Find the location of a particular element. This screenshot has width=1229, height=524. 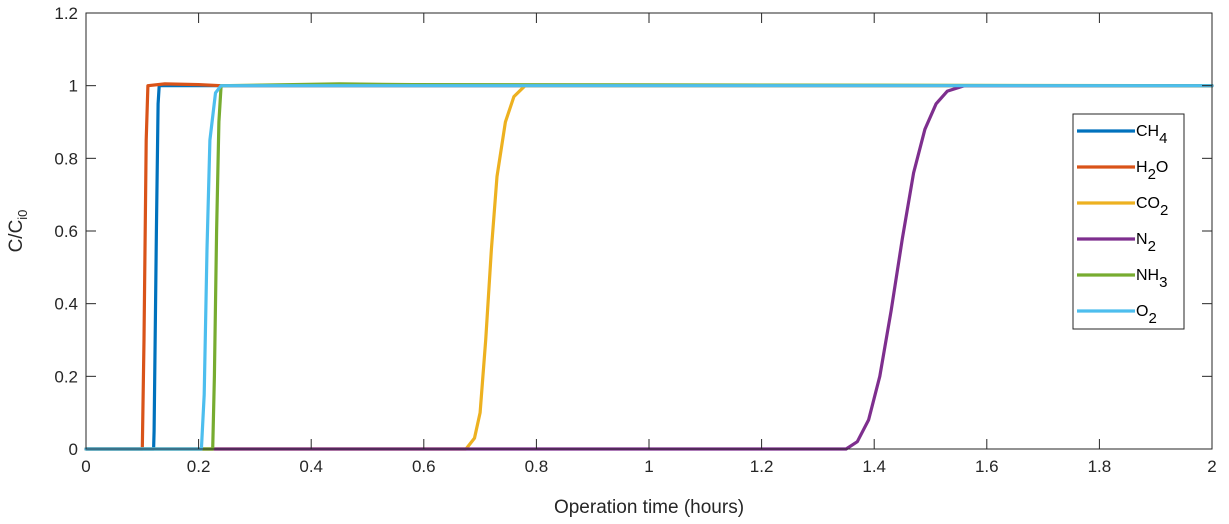

legend-label-base: CO is located at coordinates (1148, 203).